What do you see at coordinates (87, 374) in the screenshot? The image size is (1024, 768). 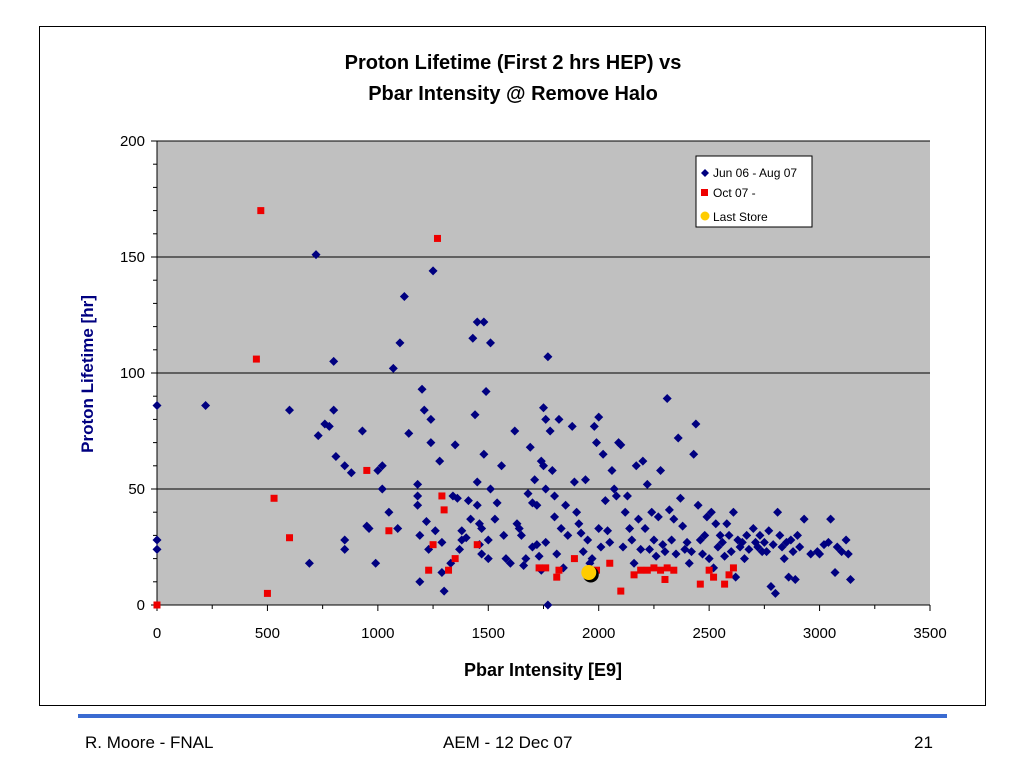 I see `y-axis-label: Proton Lifetime [hr]` at bounding box center [87, 374].